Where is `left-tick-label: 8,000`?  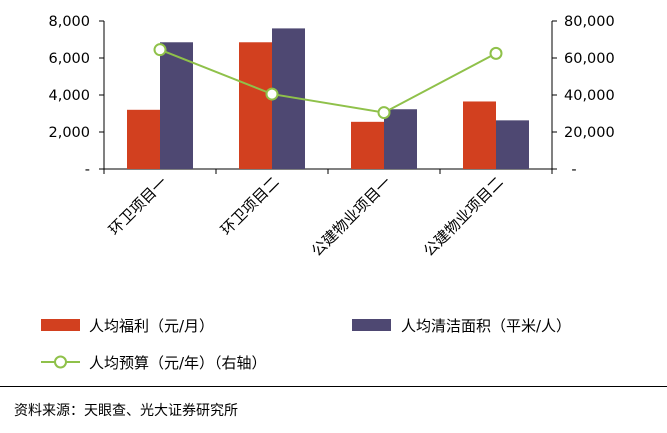
left-tick-label: 8,000 is located at coordinates (69, 22).